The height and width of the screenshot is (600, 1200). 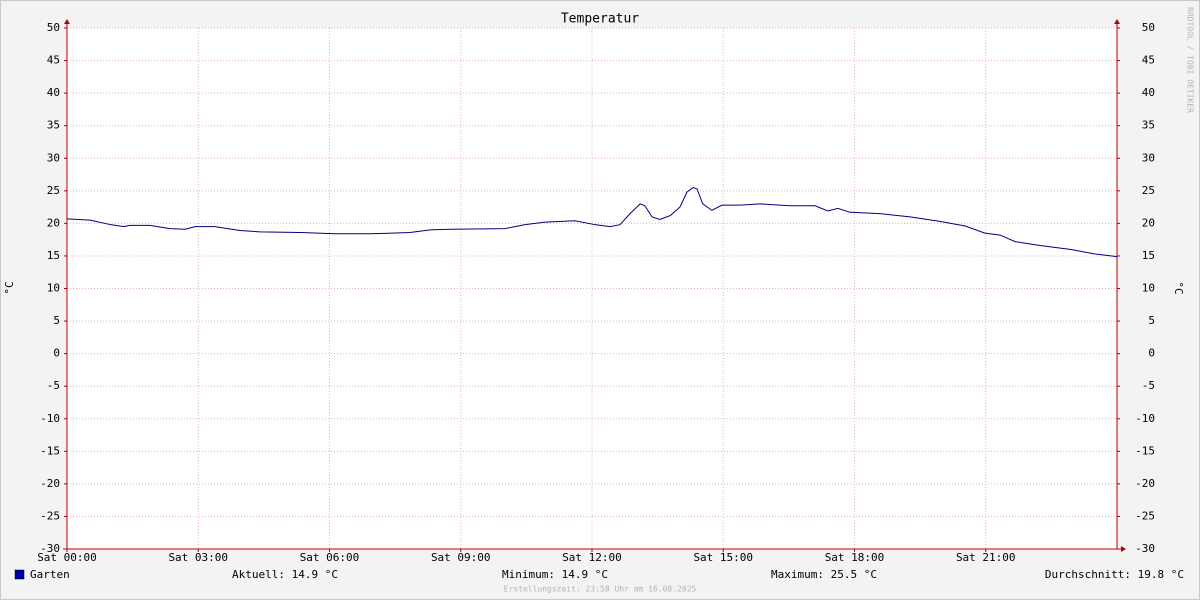 I want to click on stat: Durchschnitt: 19.8 °C, so click(x=1114, y=574).